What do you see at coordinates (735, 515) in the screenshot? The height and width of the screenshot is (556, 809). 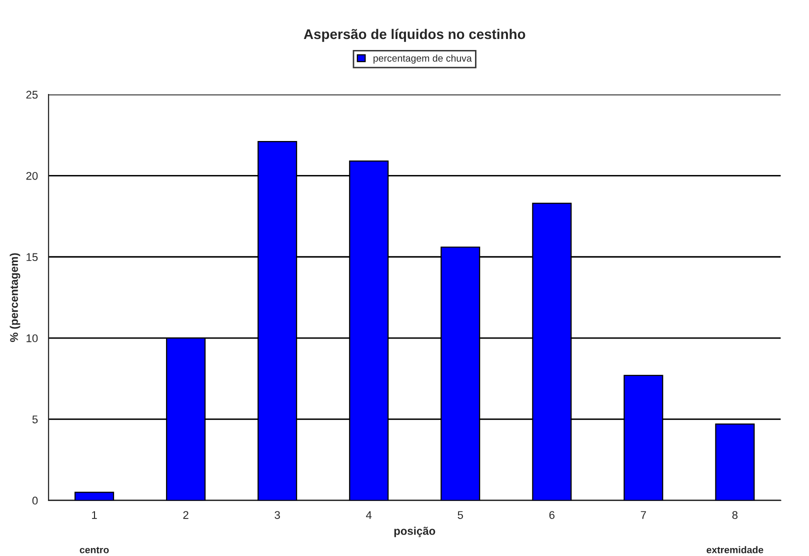 I see `x-tick-label: 8` at bounding box center [735, 515].